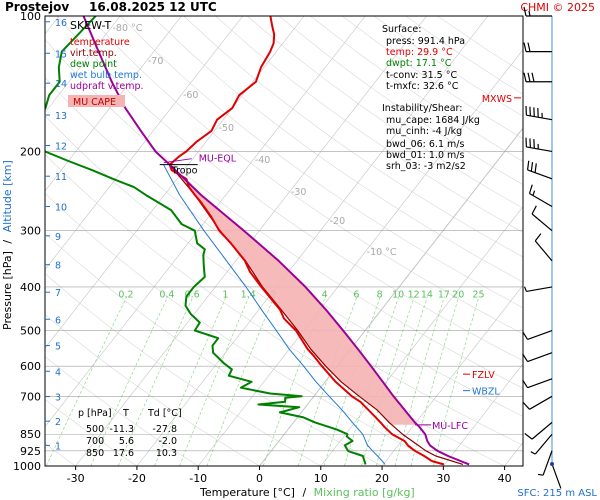 This screenshot has height=500, width=600. Describe the element at coordinates (382, 478) in the screenshot. I see `temperature-tick-label: 20` at that location.